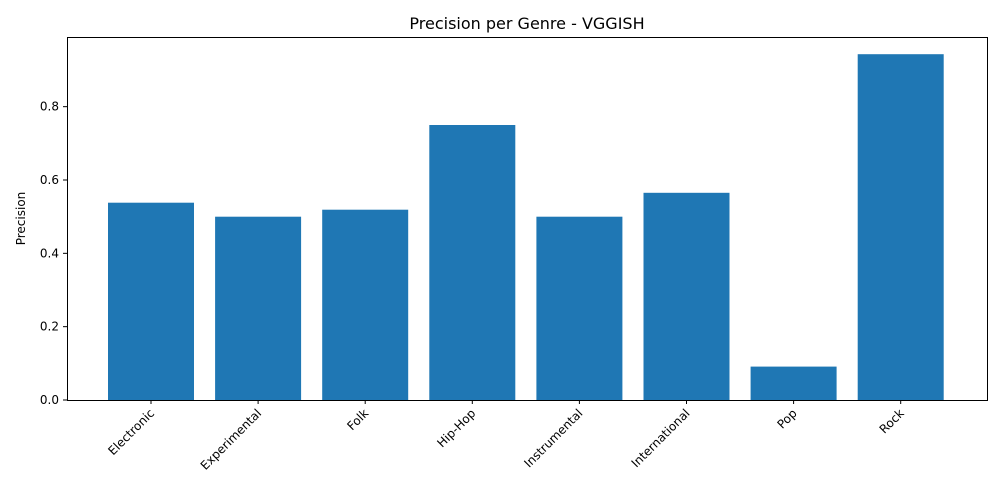 This screenshot has width=1000, height=500. What do you see at coordinates (357, 419) in the screenshot?
I see `x-tick-label: Folk` at bounding box center [357, 419].